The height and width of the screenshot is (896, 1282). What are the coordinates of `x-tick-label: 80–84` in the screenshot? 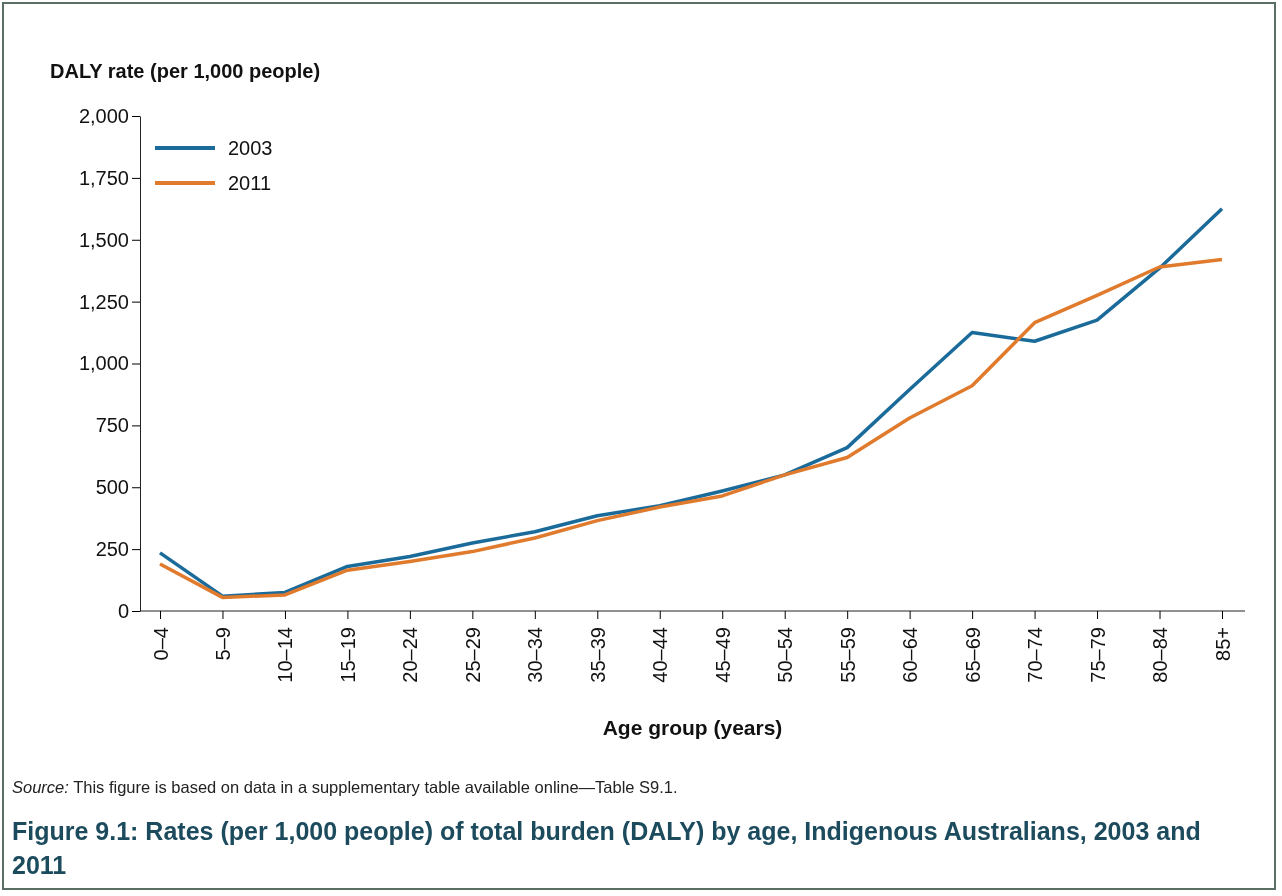 It's located at (1160, 655).